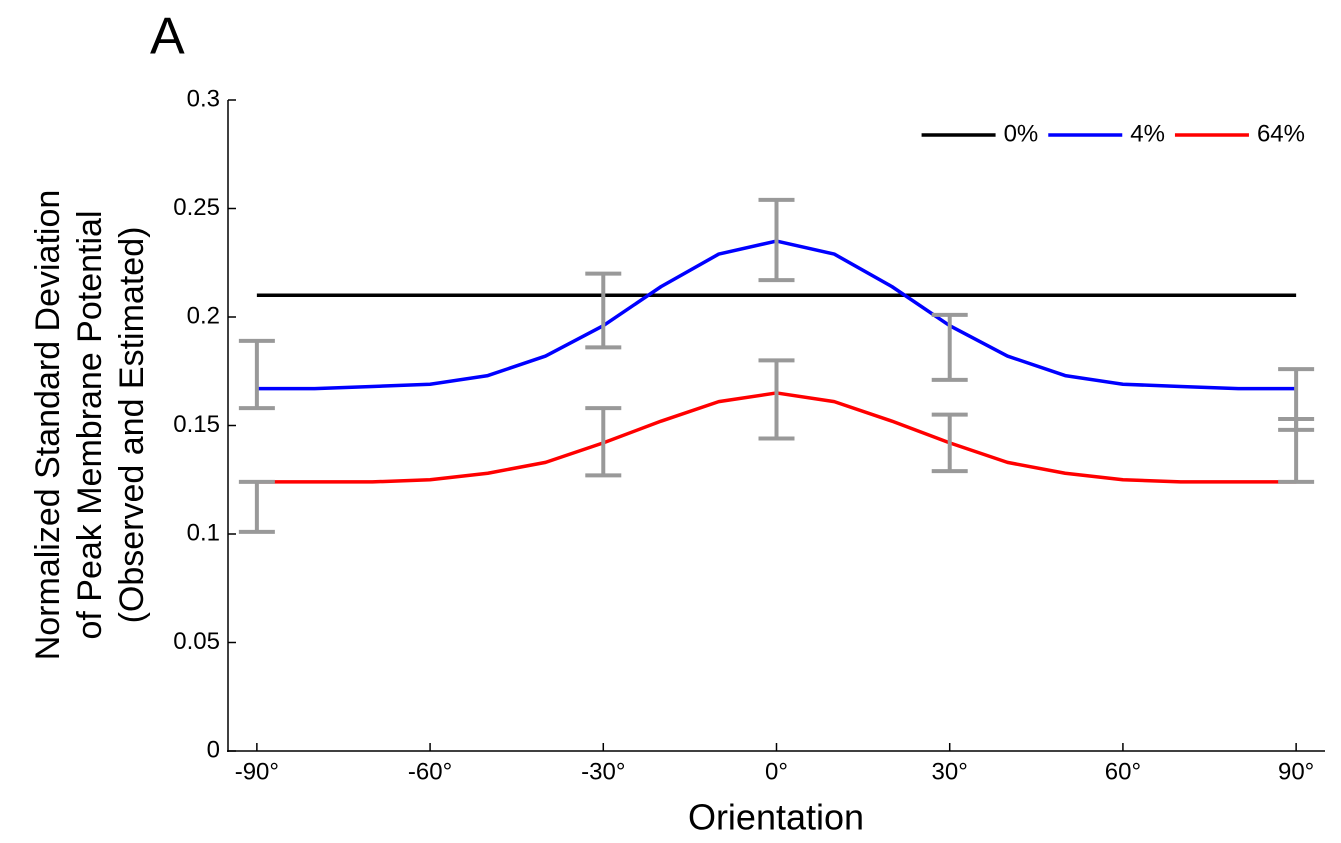  I want to click on y-tick-label: 0.1, so click(203, 532).